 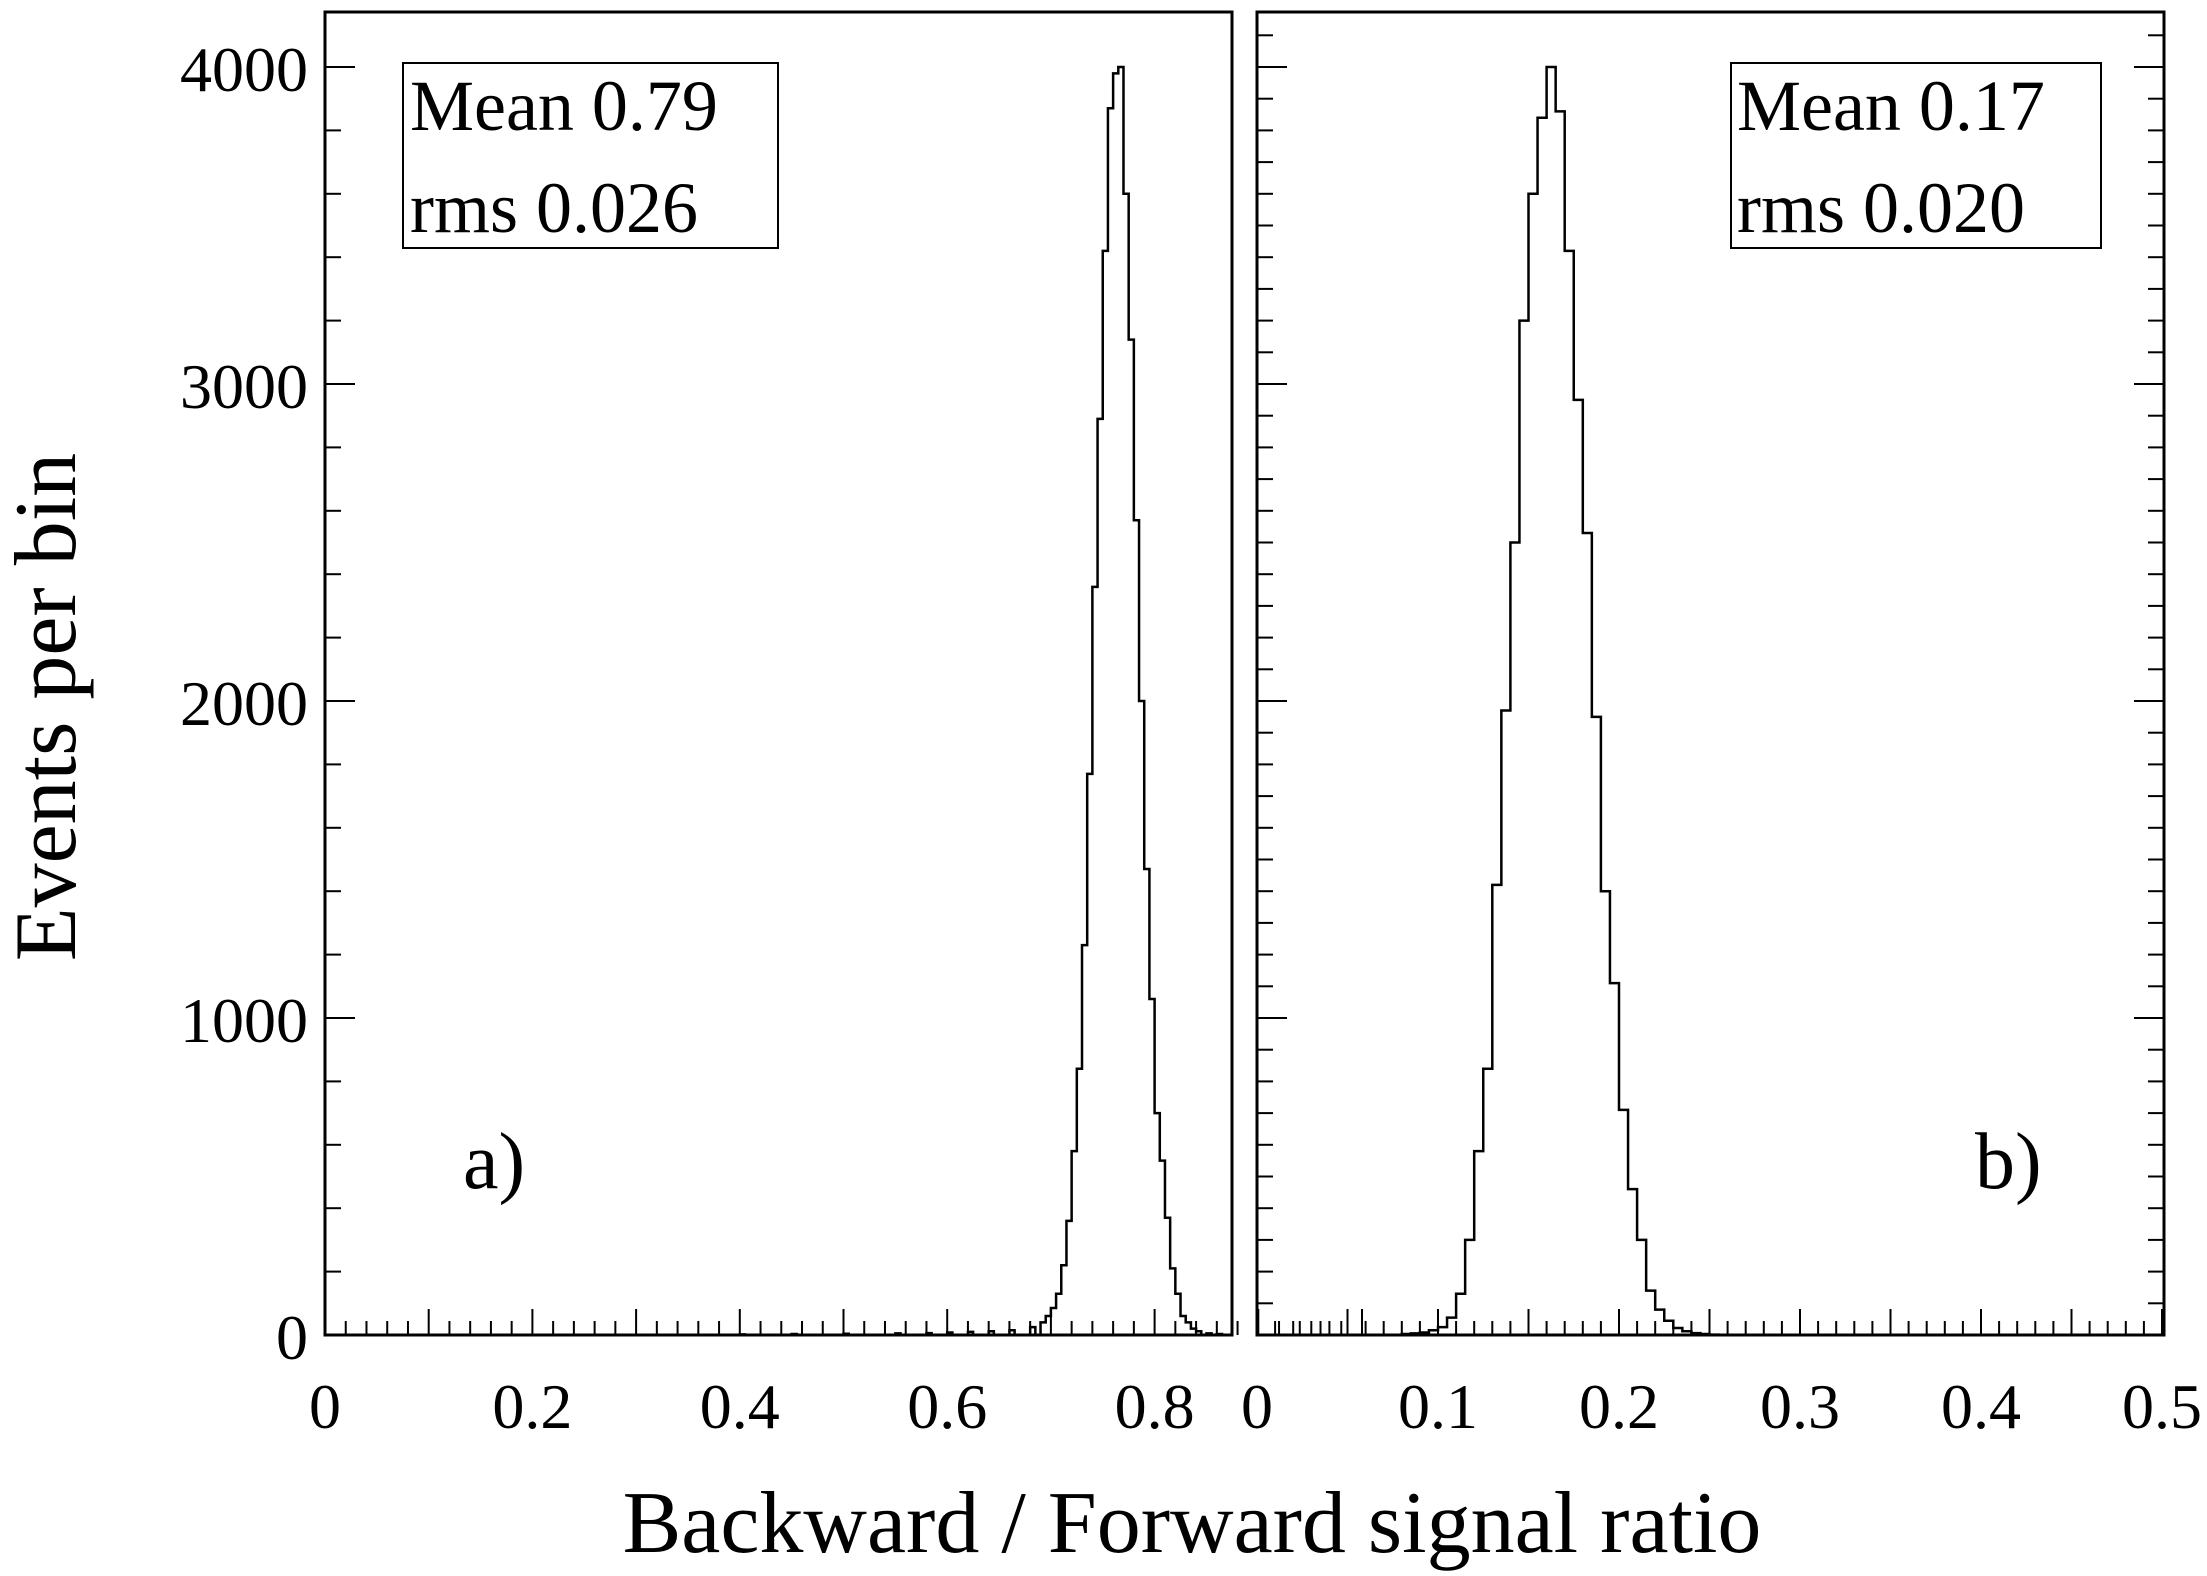 What do you see at coordinates (1800, 1406) in the screenshot?
I see `x-tick-label: 0.3` at bounding box center [1800, 1406].